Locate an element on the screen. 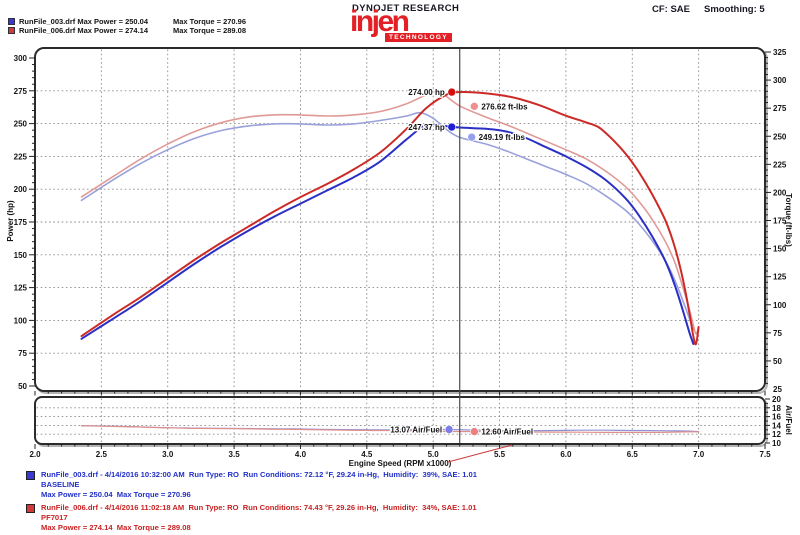 Image resolution: width=800 pixels, height=535 pixels. cursor-value-label: 249.19 ft-lbs is located at coordinates (502, 137).